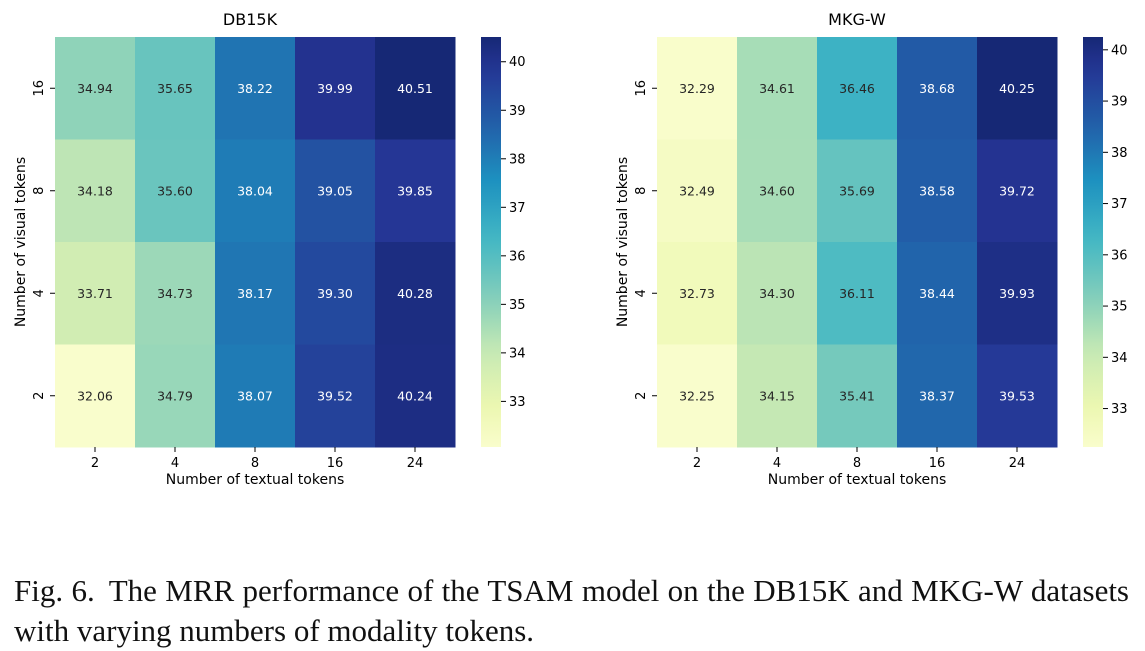 This screenshot has height=651, width=1145. I want to click on panel-2-cell-label-r1-c1: 32.29, so click(697, 88).